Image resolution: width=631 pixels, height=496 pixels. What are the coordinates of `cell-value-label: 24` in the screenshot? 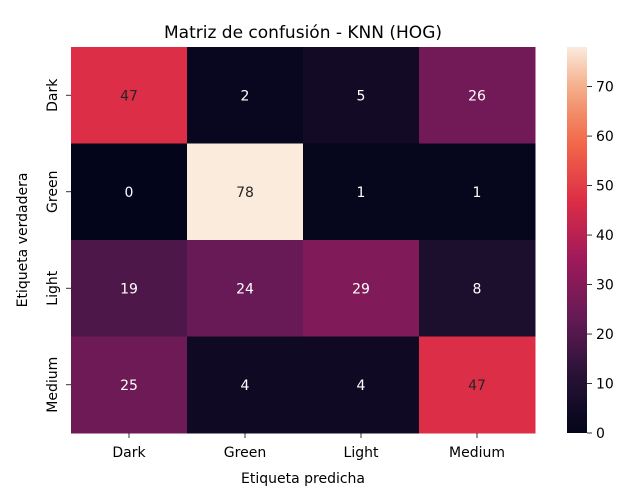 It's located at (245, 289).